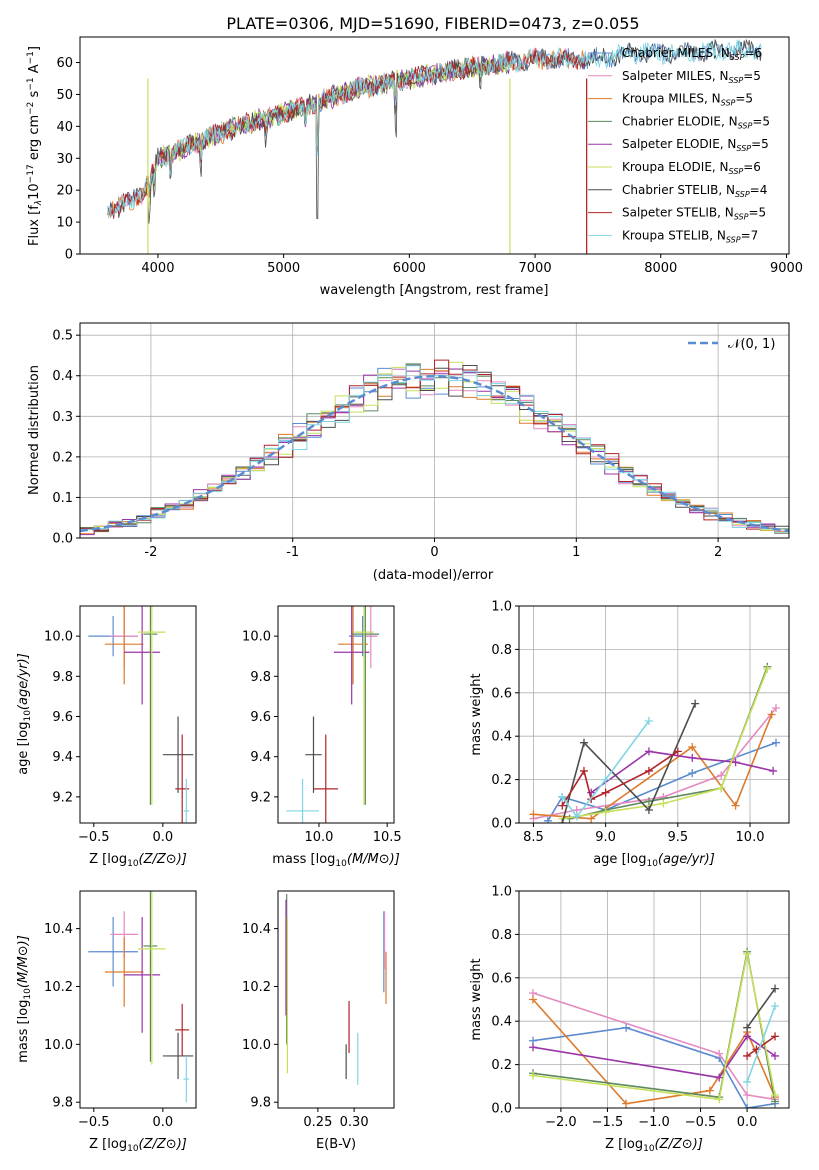  I want to click on x-tick-label: 5000, so click(283, 268).